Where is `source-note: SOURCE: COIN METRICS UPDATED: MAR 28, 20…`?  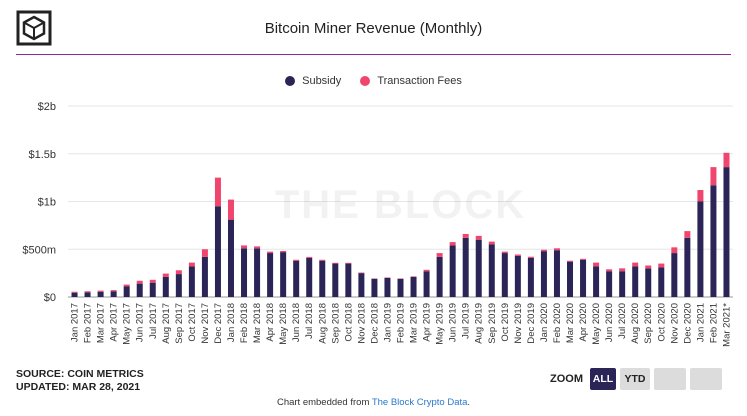
source-note: SOURCE: COIN METRICS UPDATED: MAR 28, 20… is located at coordinates (80, 381).